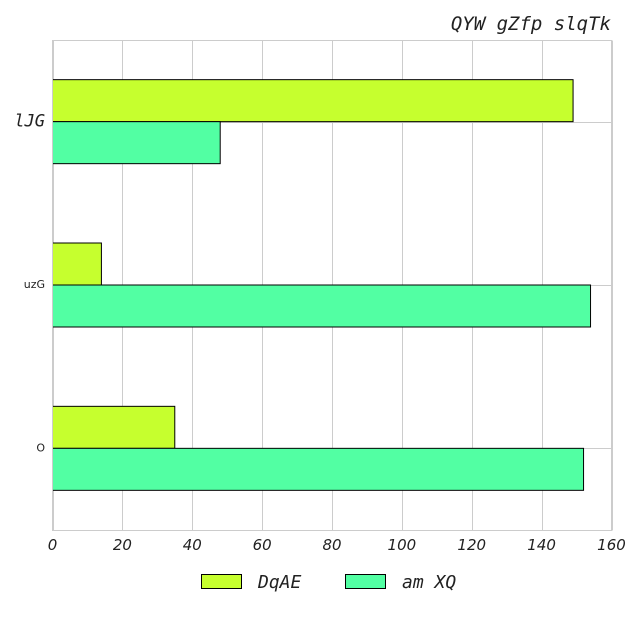 The width and height of the screenshot is (640, 640). What do you see at coordinates (471, 545) in the screenshot?
I see `x-tick-label: 120` at bounding box center [471, 545].